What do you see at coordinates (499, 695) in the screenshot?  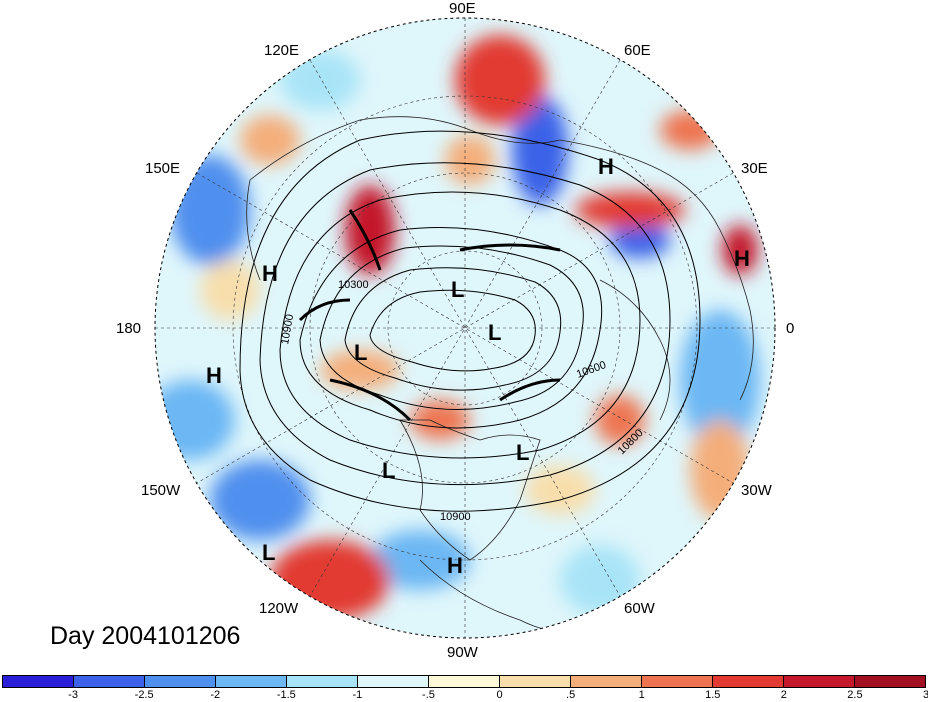 I see `colorbar-tick-label: 0` at bounding box center [499, 695].